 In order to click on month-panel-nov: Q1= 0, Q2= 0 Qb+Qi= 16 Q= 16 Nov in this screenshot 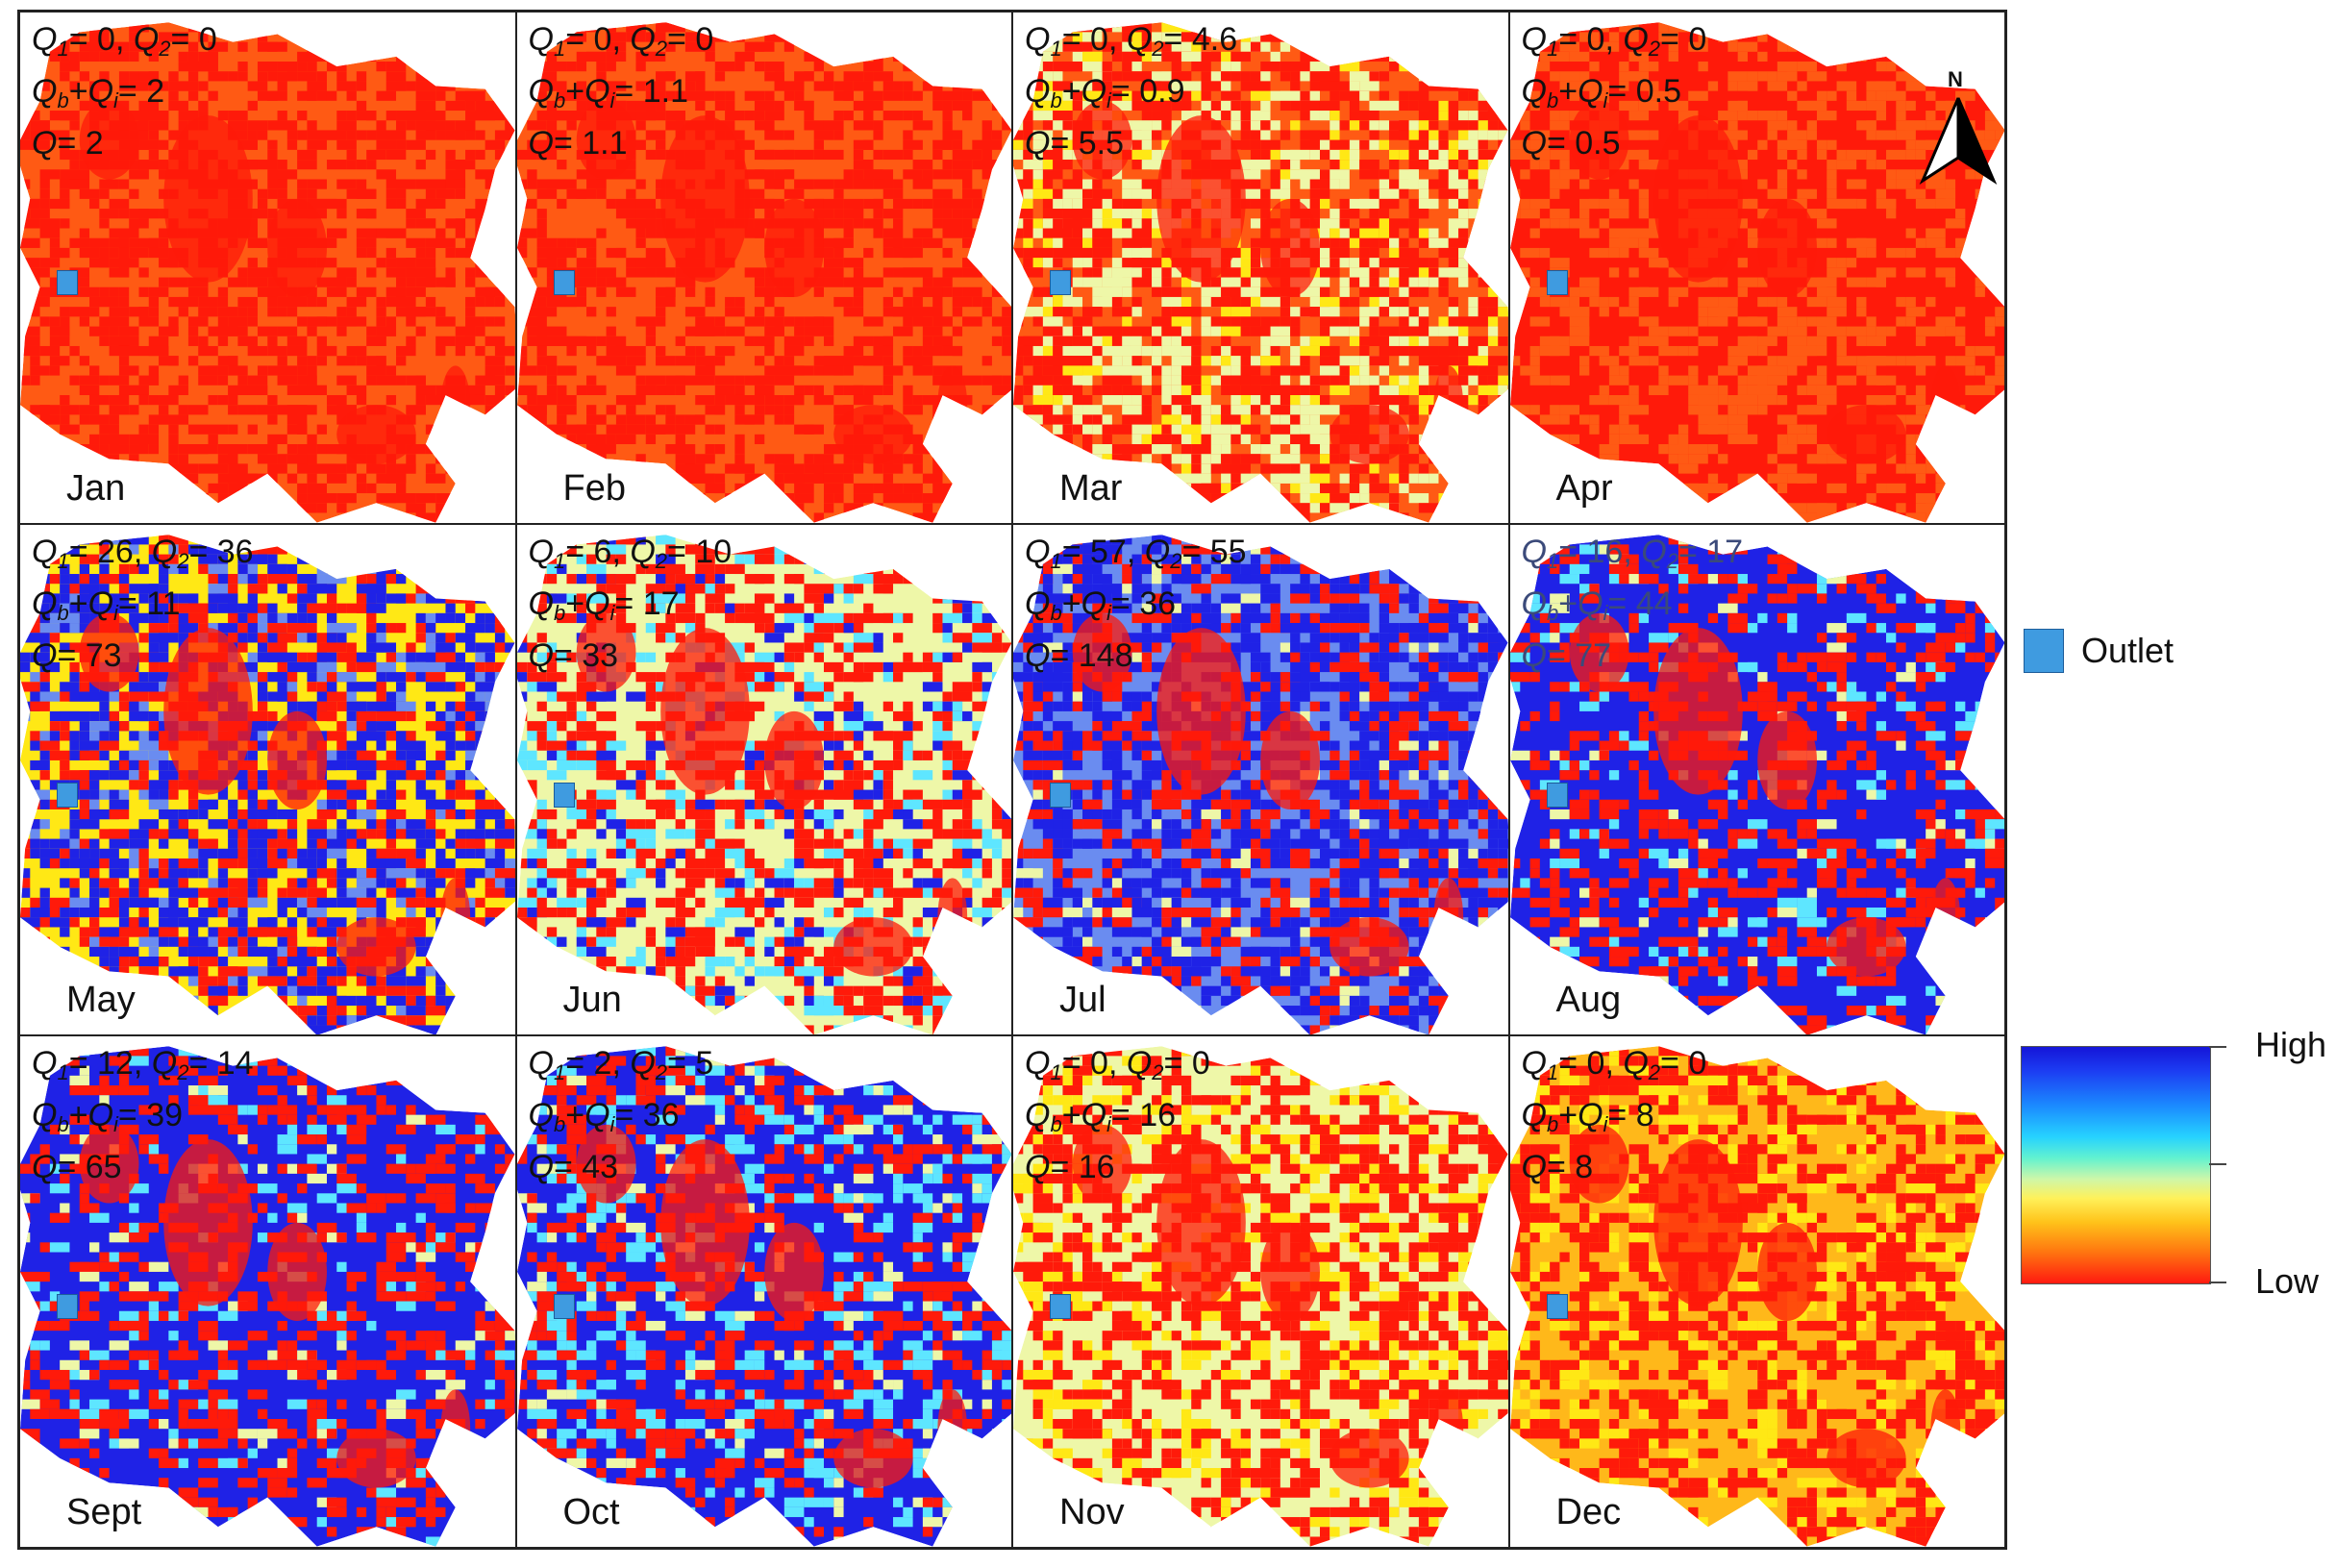, I will do `click(1260, 1291)`.